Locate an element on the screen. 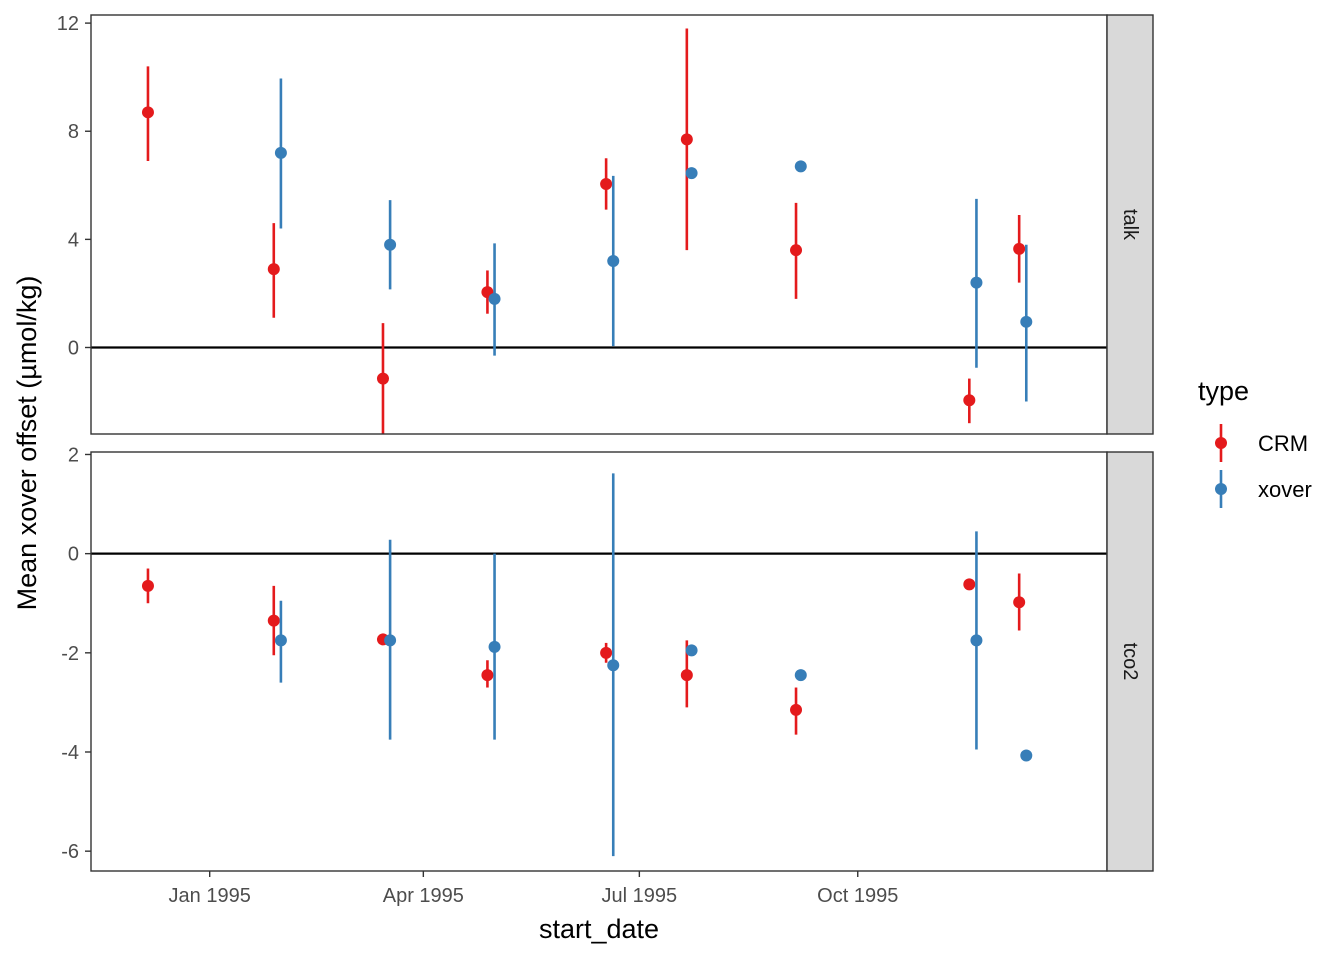 This screenshot has width=1344, height=960. y-tick-label: -2 is located at coordinates (70, 654).